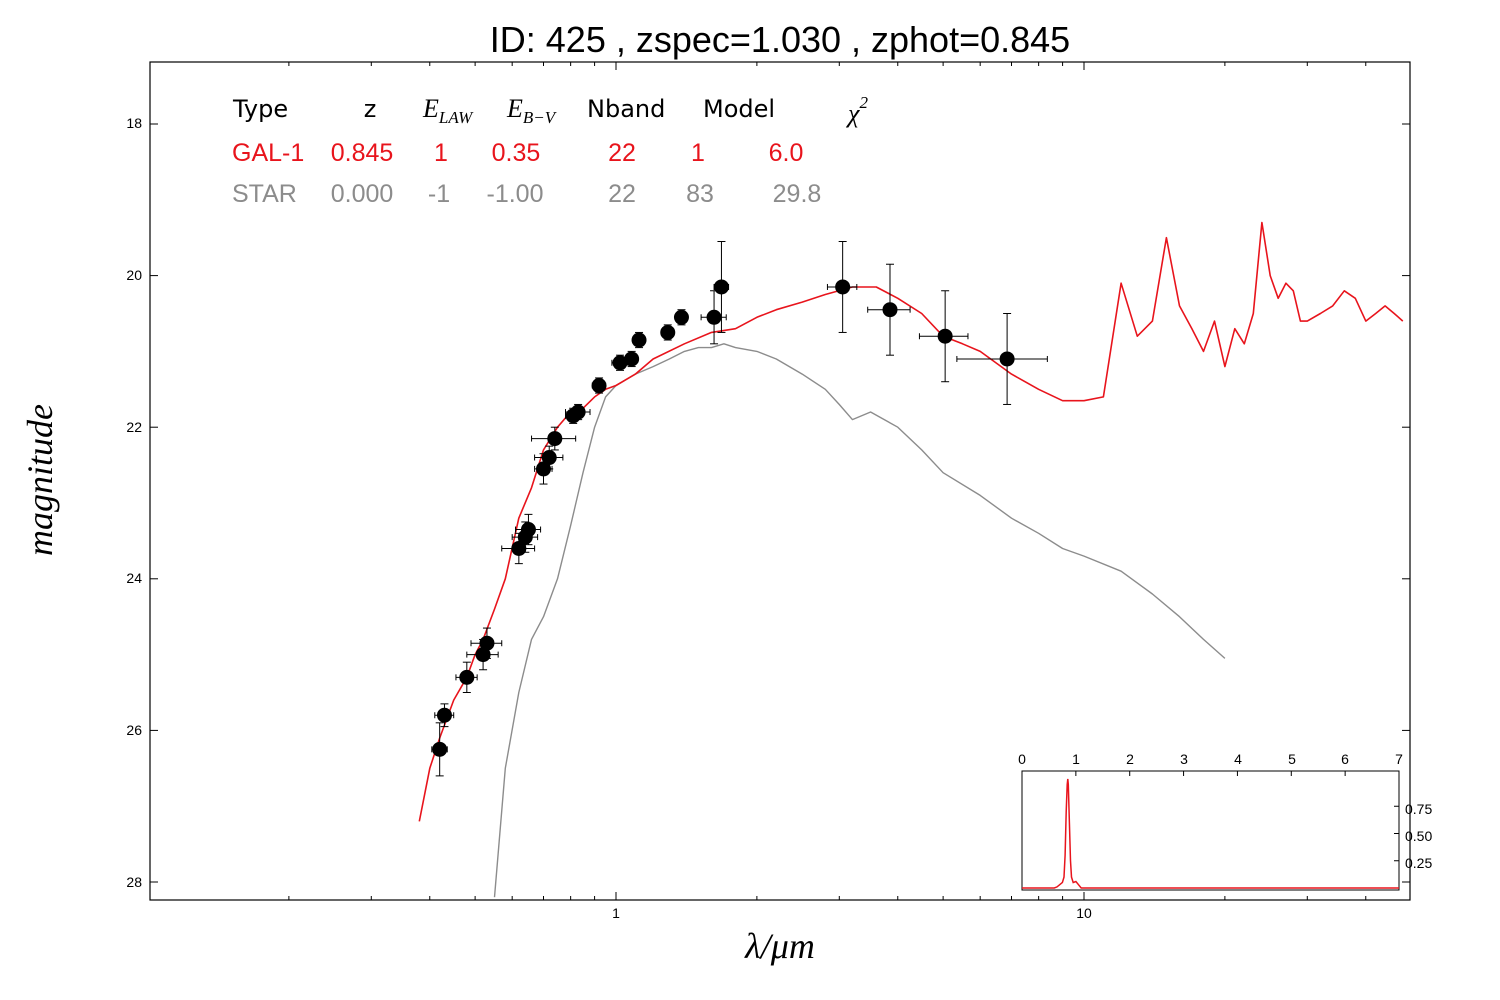 The height and width of the screenshot is (1000, 1500). Describe the element at coordinates (268, 153) in the screenshot. I see `row-type: GAL-1` at that location.